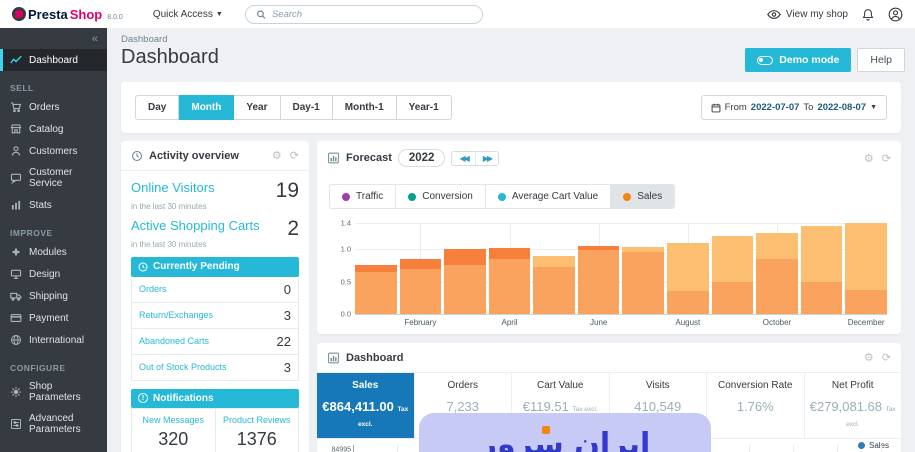  I want to click on sidebar-item-modules: Modules, so click(53, 252).